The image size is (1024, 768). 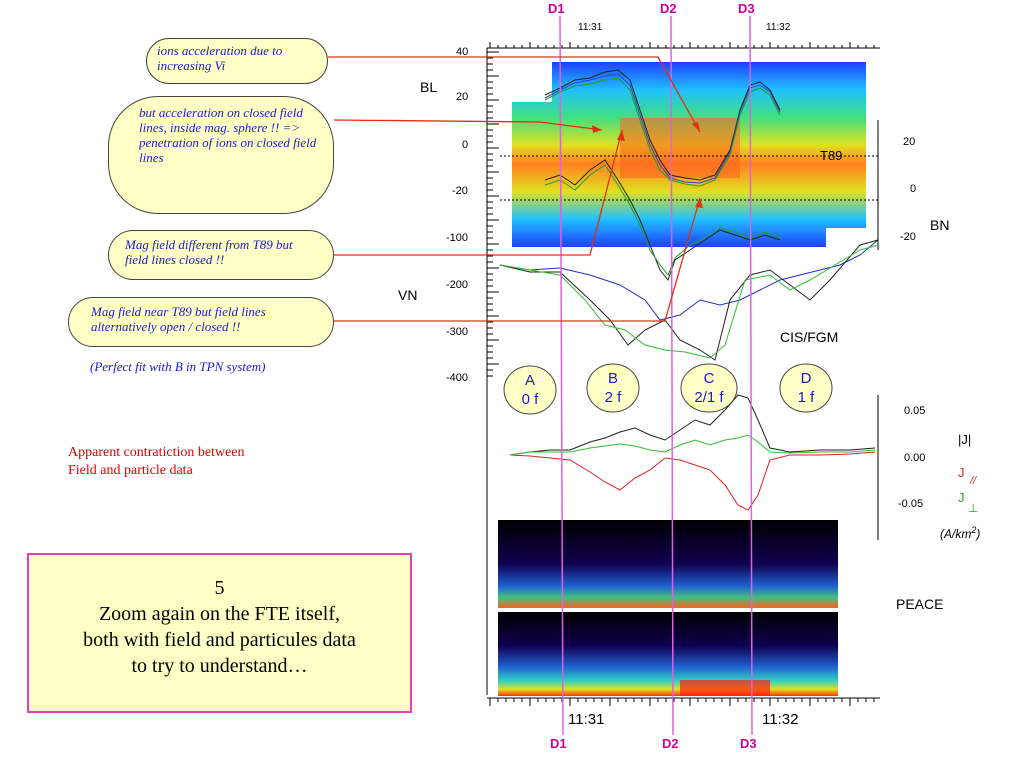 What do you see at coordinates (964, 439) in the screenshot?
I see `label-j-abs: |J|` at bounding box center [964, 439].